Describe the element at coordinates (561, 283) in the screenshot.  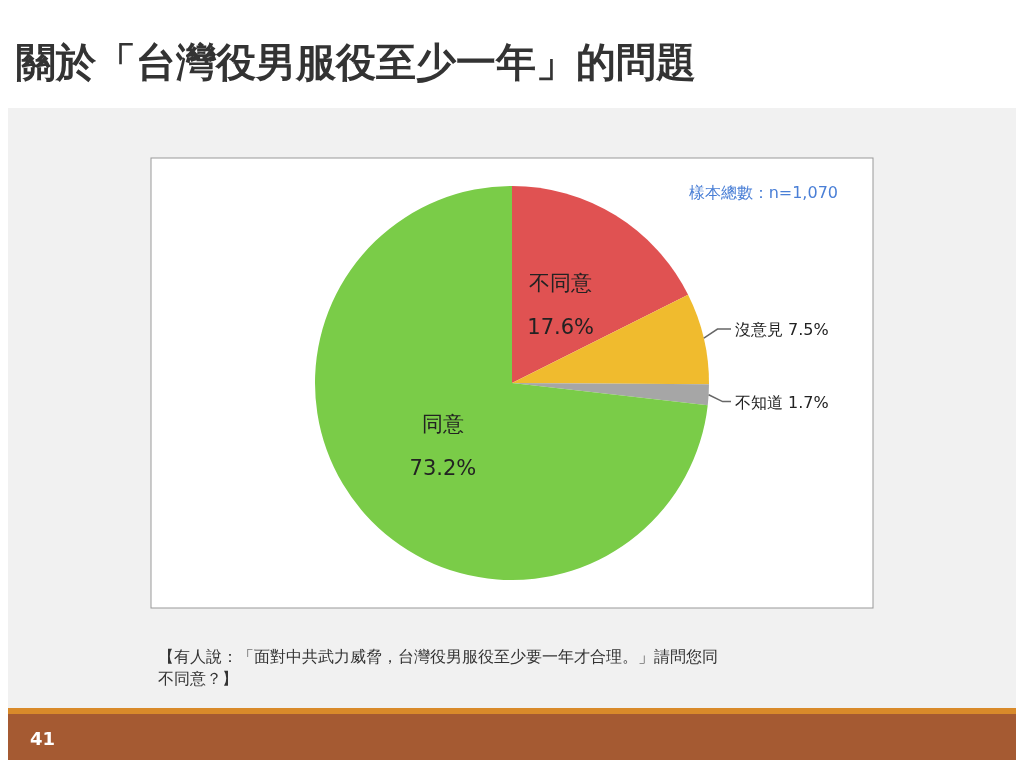
I see `slice-label: 不同意` at that location.